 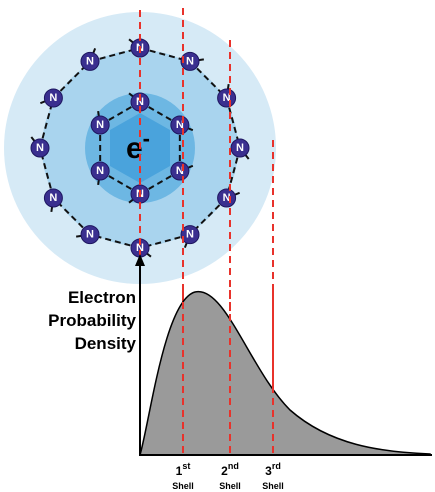 I want to click on shell-lines-front, so click(x=228, y=372).